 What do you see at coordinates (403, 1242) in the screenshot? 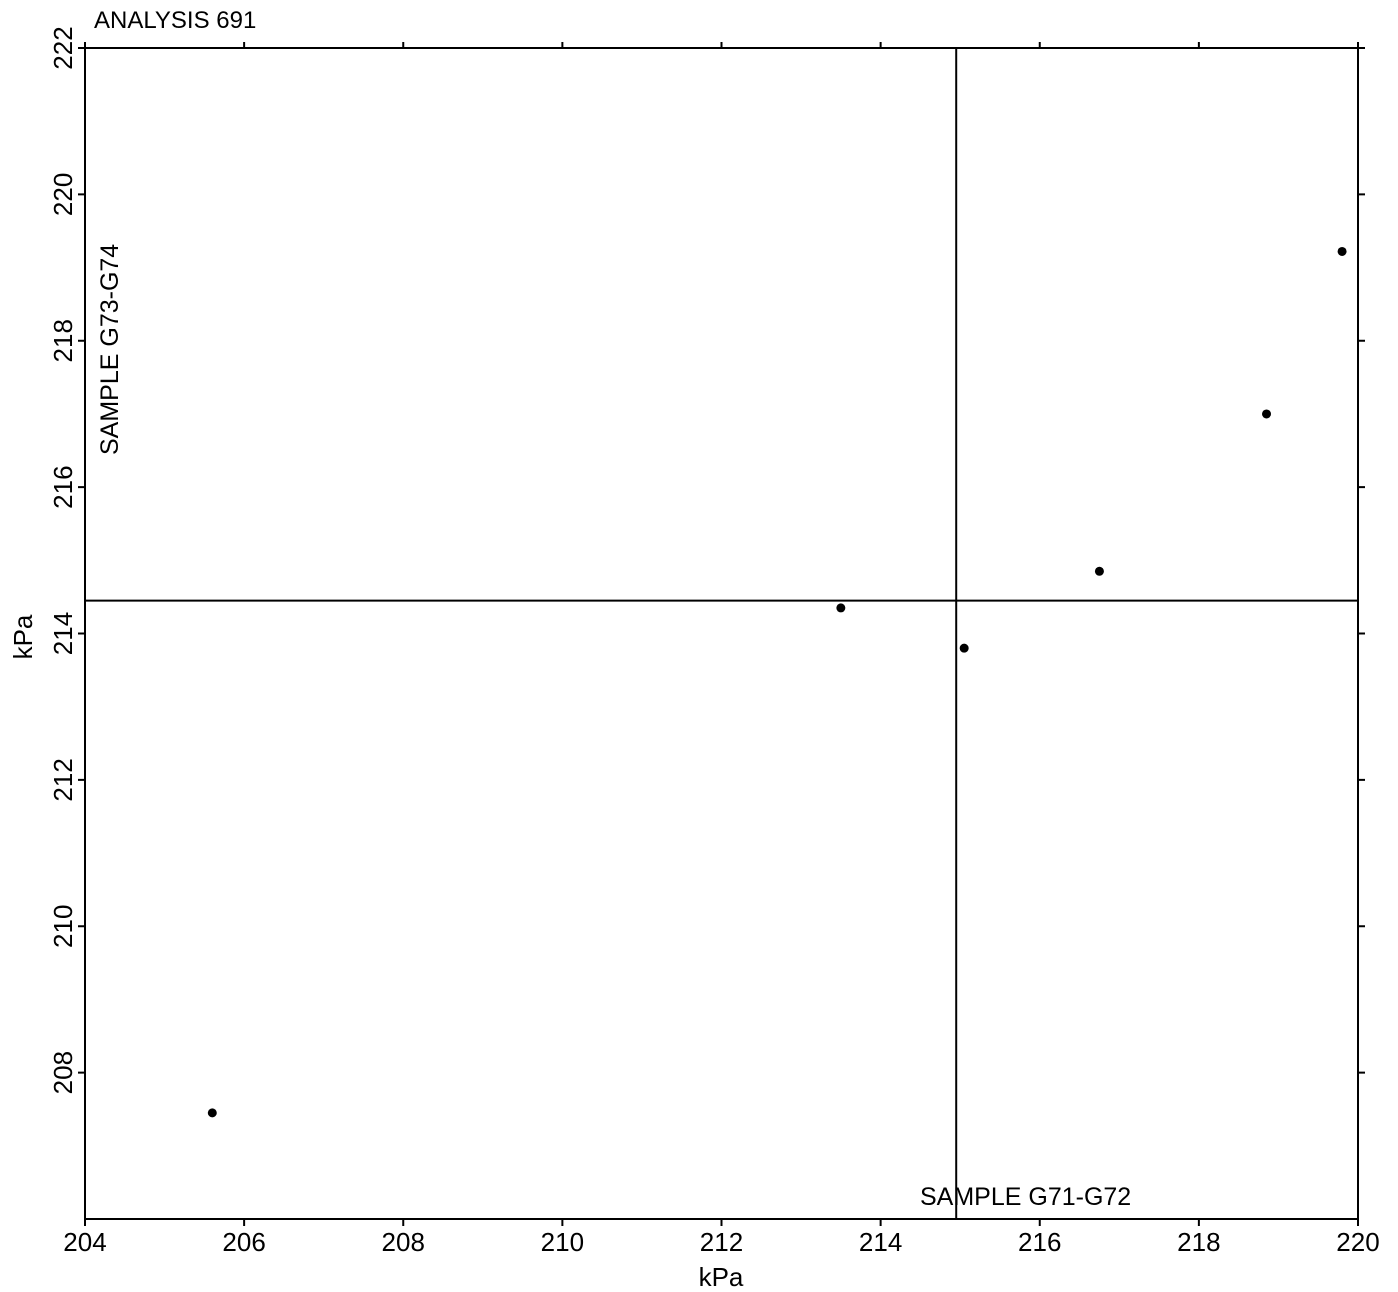
I see `x-tick-label: 208` at bounding box center [403, 1242].